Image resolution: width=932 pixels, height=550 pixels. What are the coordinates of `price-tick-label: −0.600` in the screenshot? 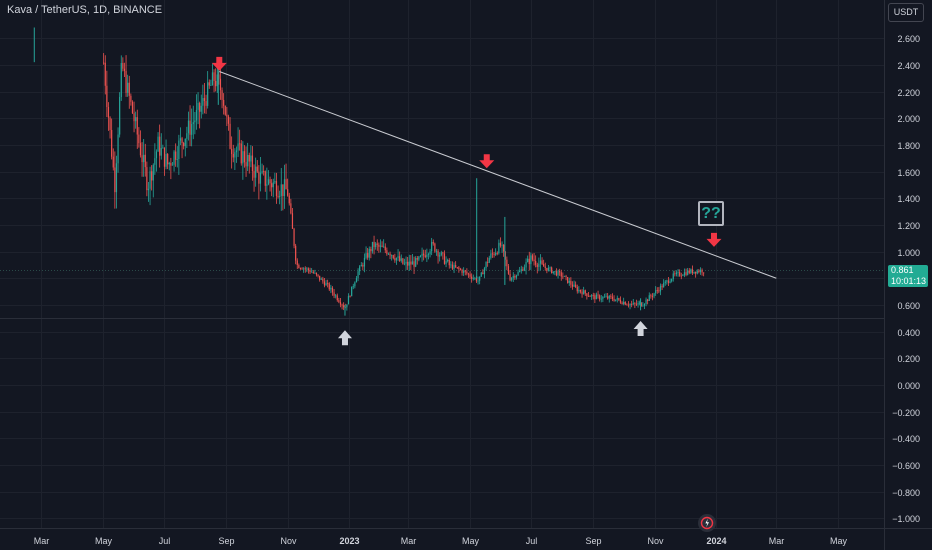 It's located at (906, 466).